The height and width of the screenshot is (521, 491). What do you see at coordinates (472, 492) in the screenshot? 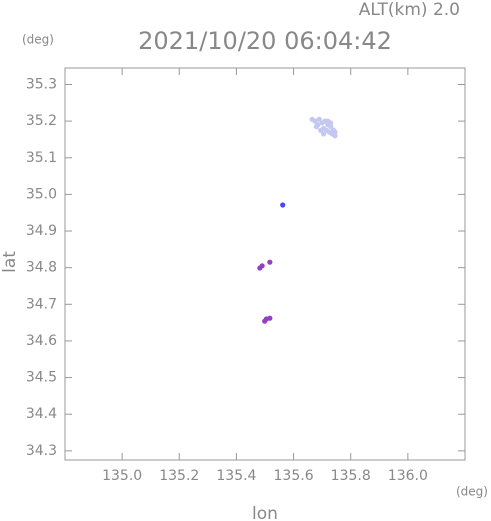
I see `x-unit: (deg)` at bounding box center [472, 492].